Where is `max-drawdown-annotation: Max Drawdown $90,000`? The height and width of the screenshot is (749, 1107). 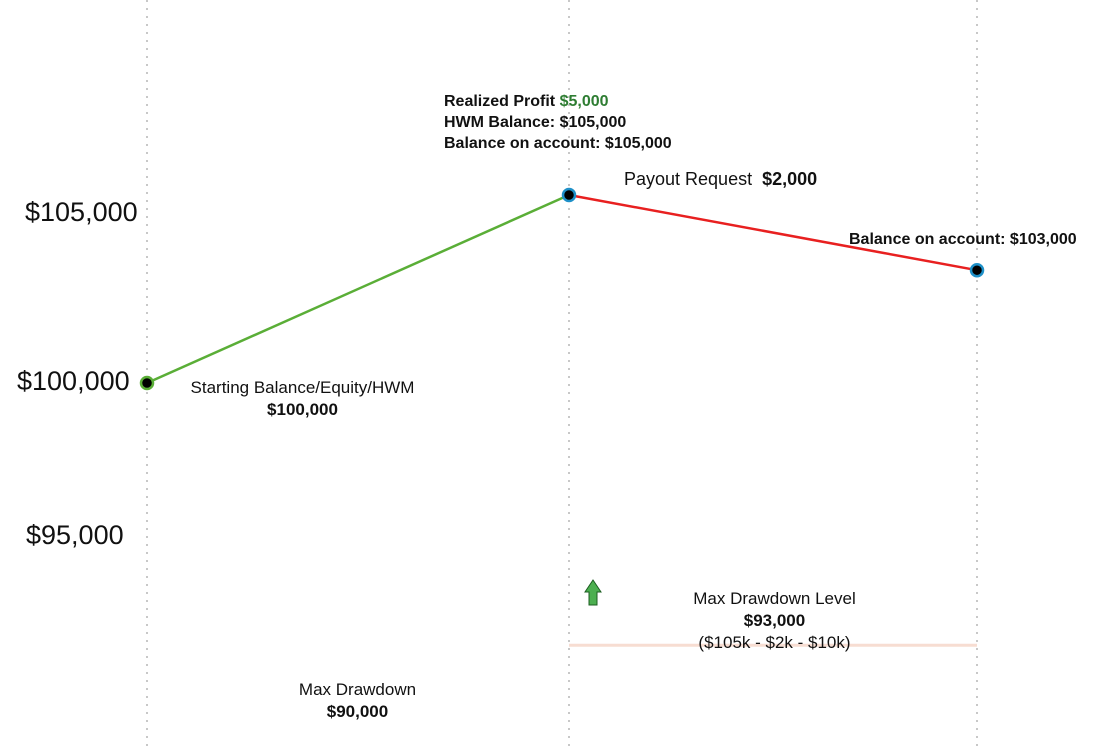 max-drawdown-annotation: Max Drawdown $90,000 is located at coordinates (357, 701).